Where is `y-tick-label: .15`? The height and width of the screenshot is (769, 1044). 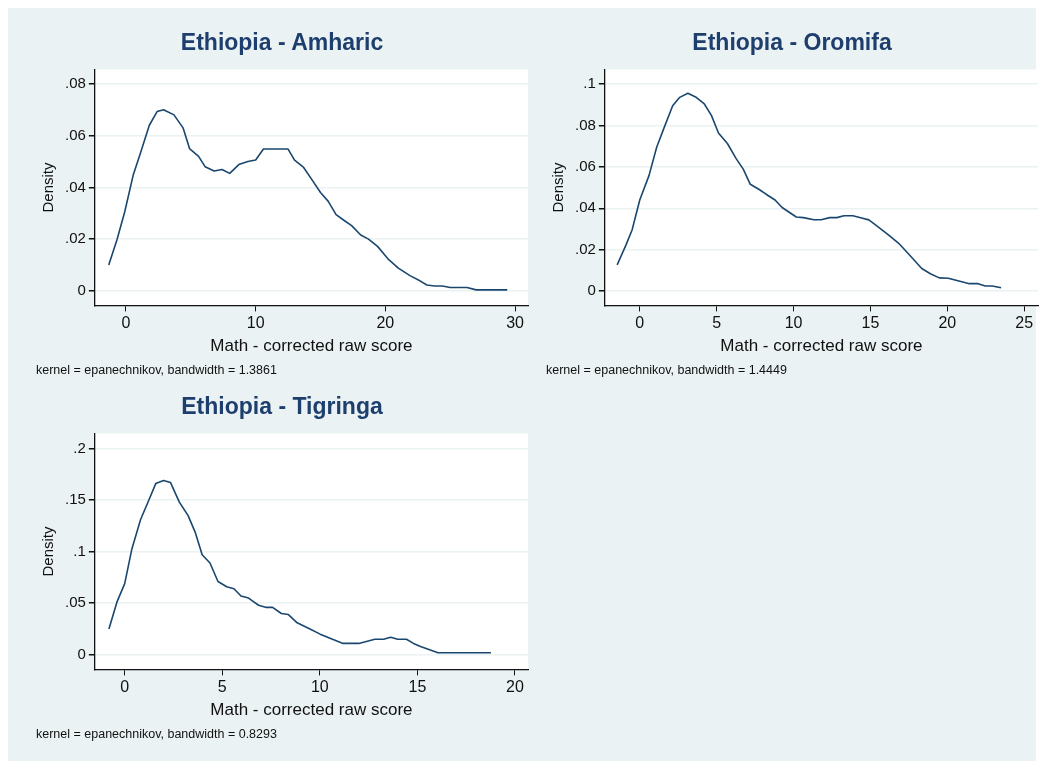 y-tick-label: .15 is located at coordinates (75, 499).